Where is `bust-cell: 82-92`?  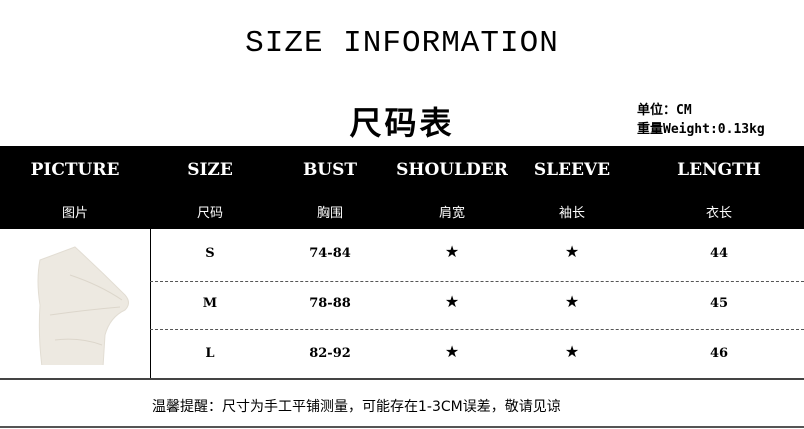 bust-cell: 82-92 is located at coordinates (330, 353).